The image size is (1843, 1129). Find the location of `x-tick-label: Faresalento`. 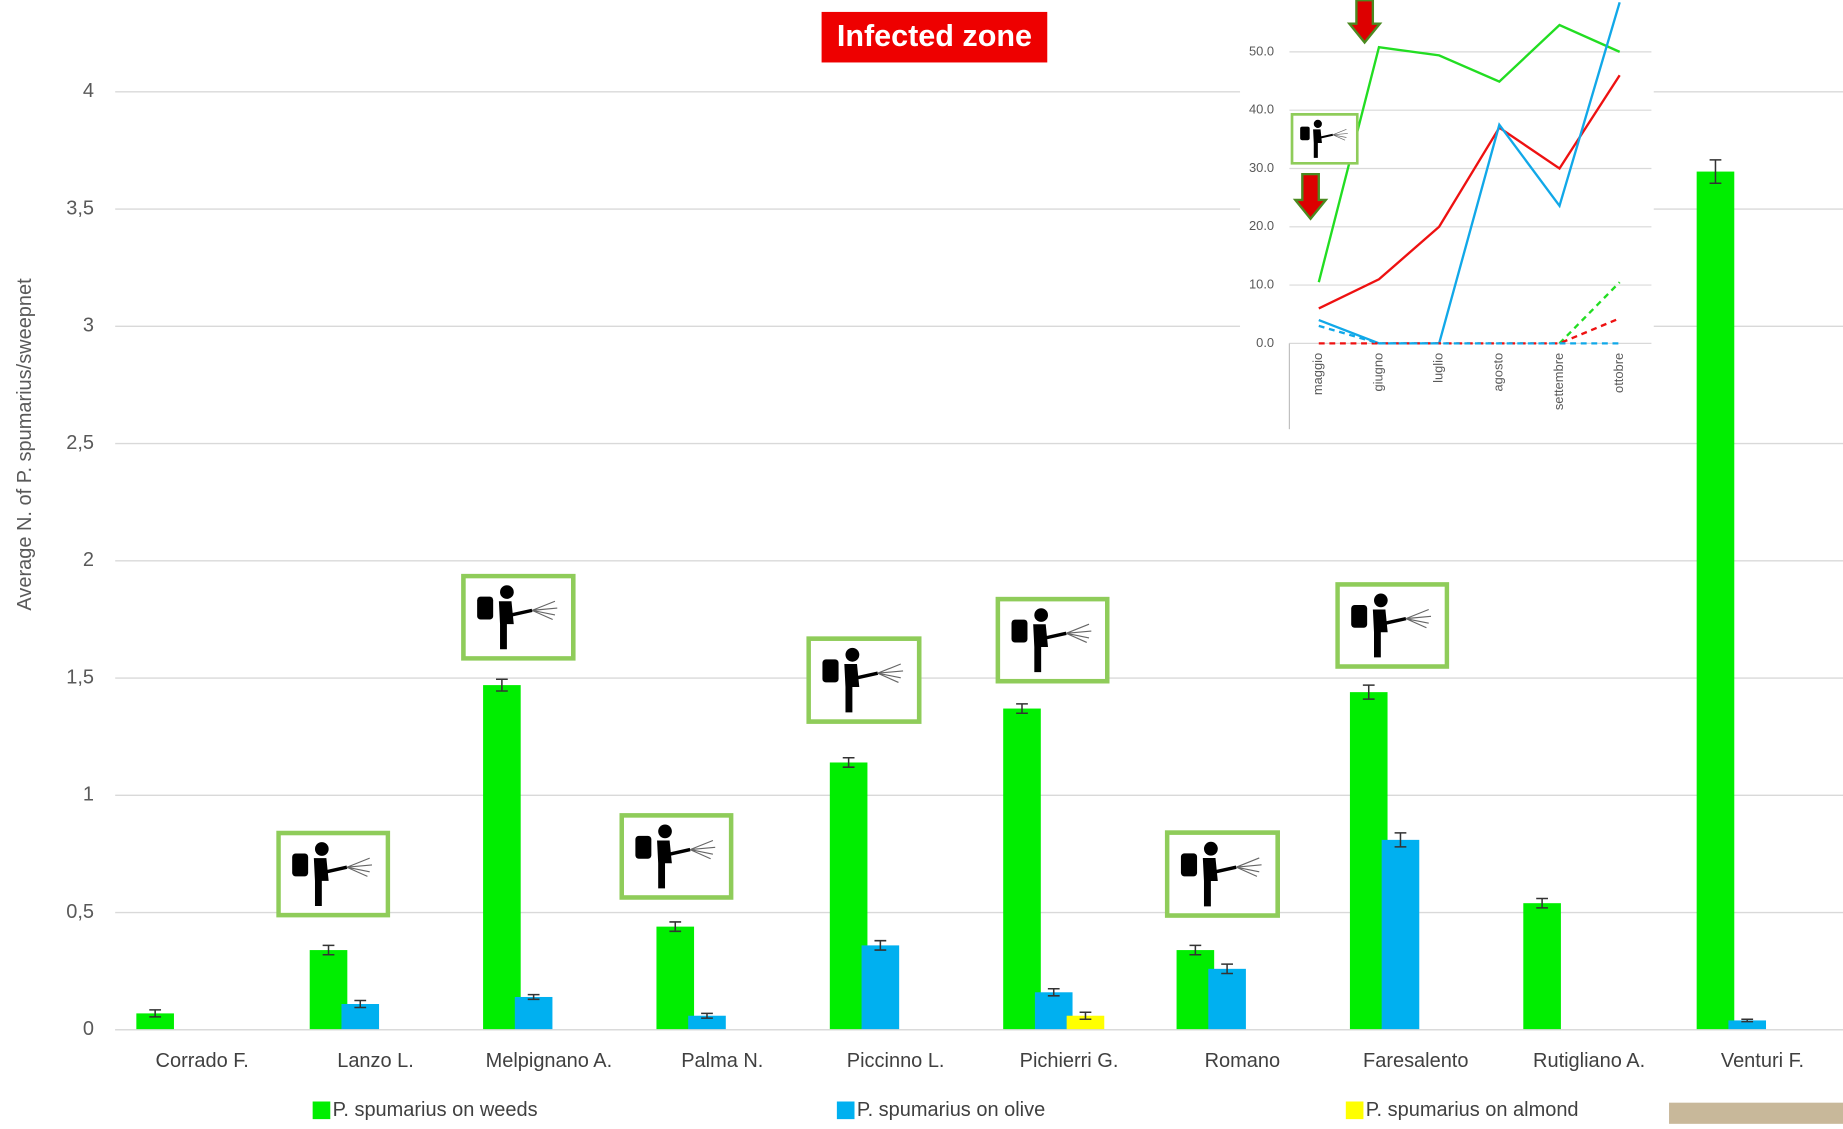

x-tick-label: Faresalento is located at coordinates (1415, 1061).